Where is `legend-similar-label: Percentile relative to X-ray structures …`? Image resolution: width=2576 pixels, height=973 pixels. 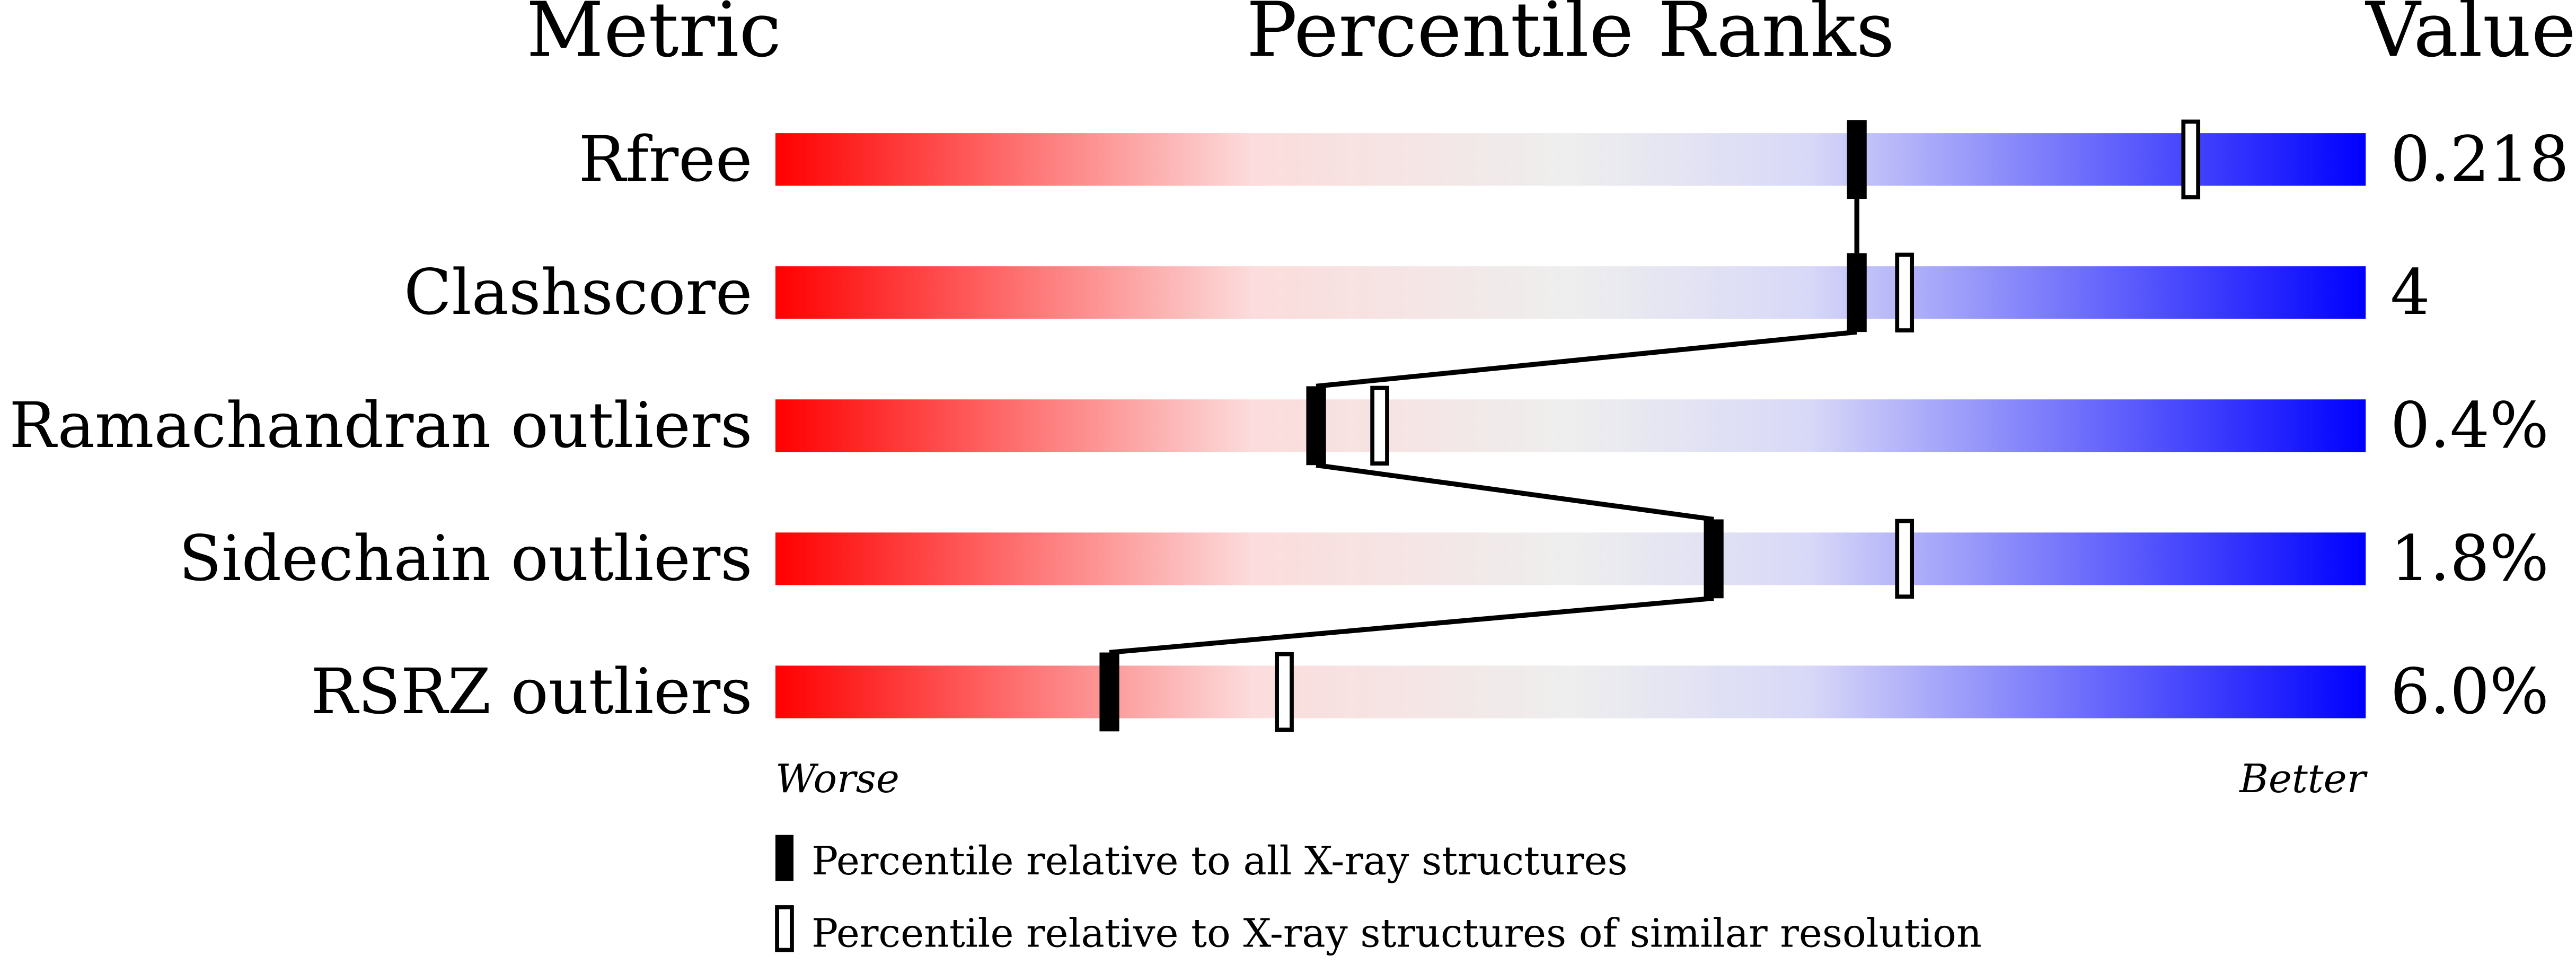
legend-similar-label: Percentile relative to X-ray structures … is located at coordinates (1396, 933).